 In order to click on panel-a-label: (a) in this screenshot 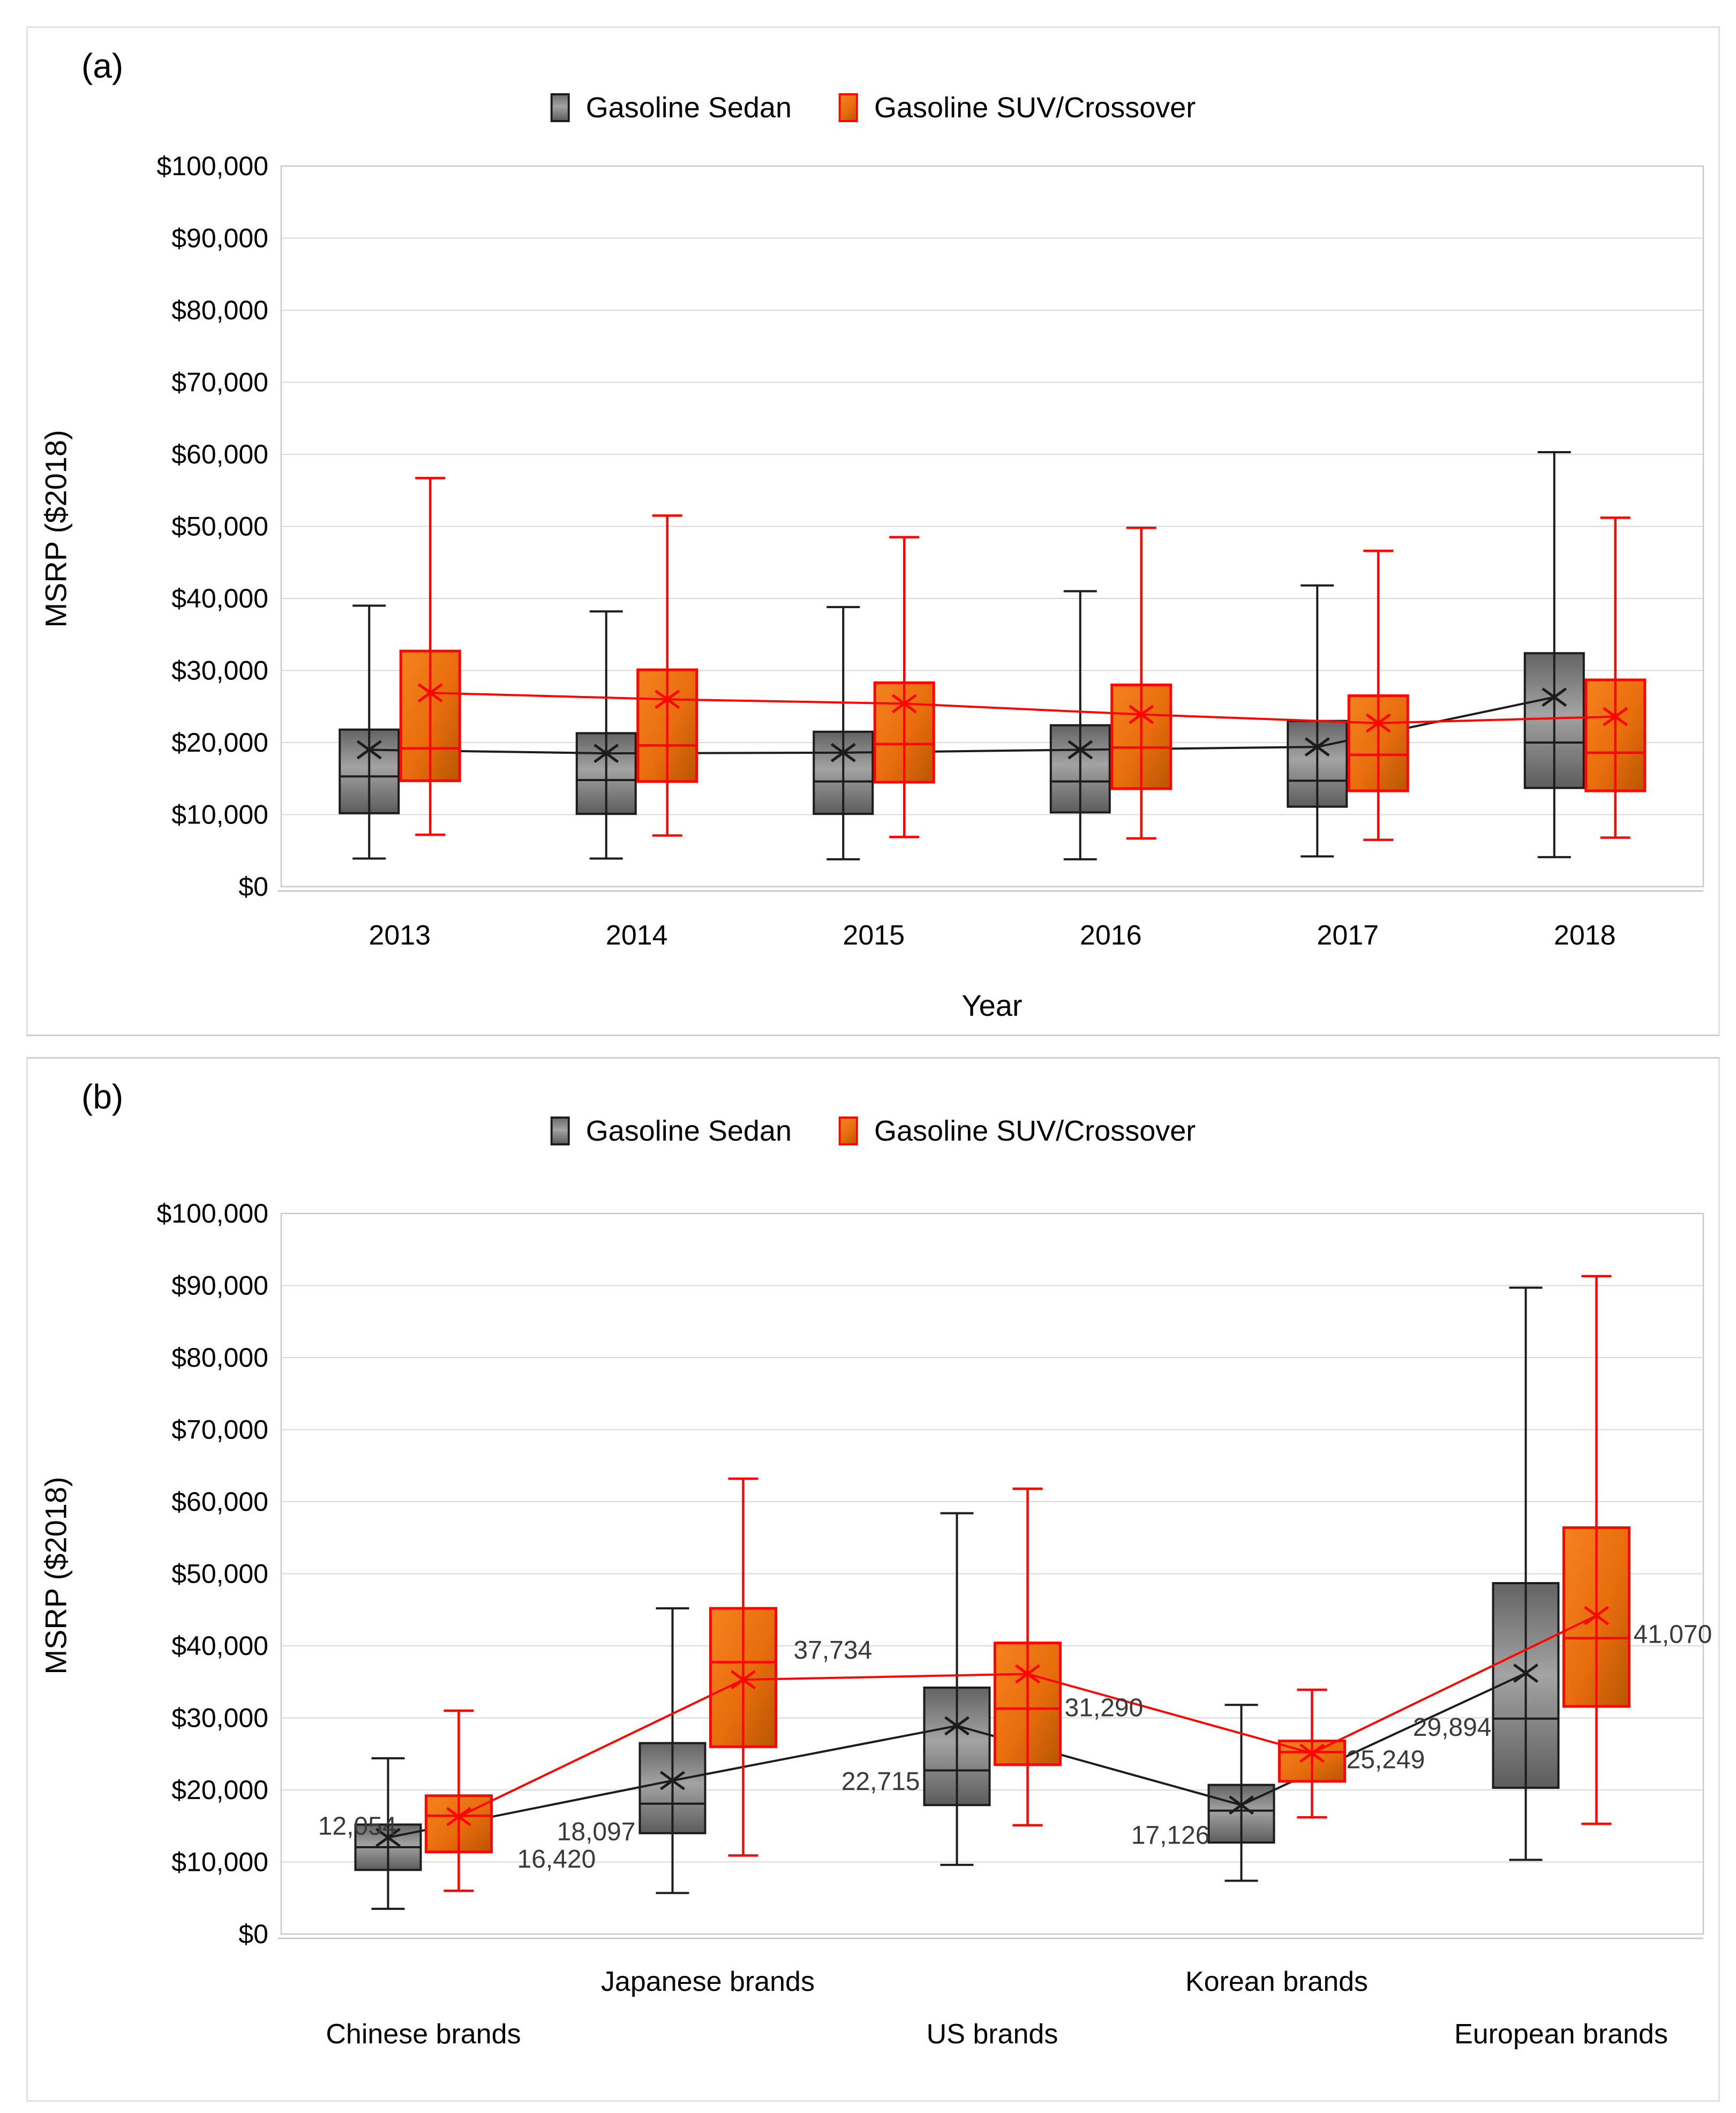, I will do `click(103, 66)`.